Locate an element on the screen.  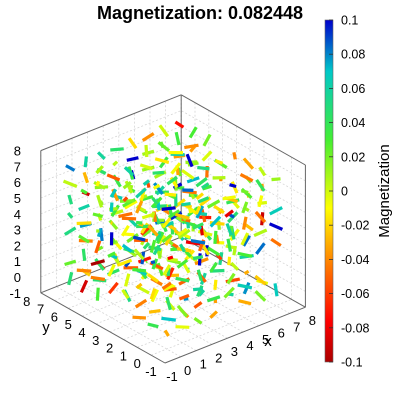
y-tick-label: 4 is located at coordinates (81, 332).